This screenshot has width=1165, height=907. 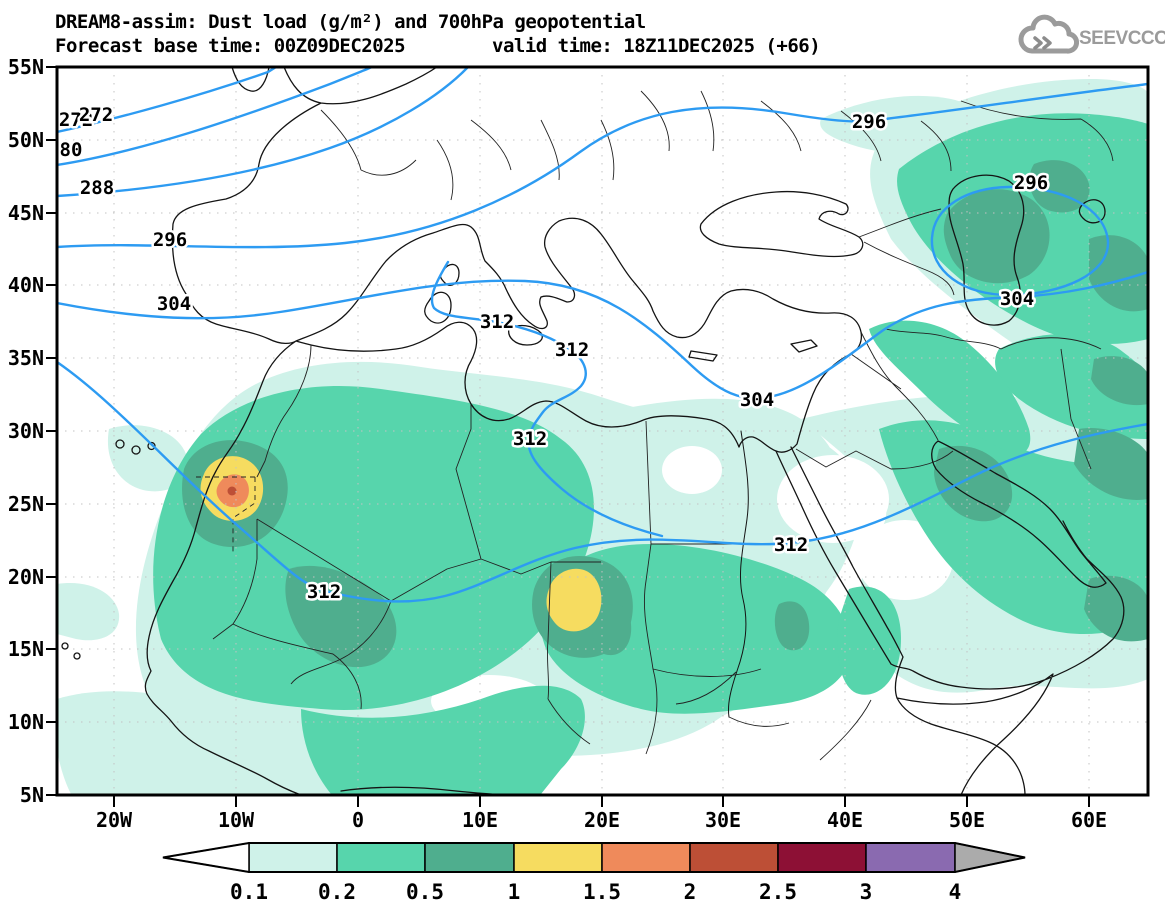 I want to click on contour-label-288: 288, so click(x=97, y=188).